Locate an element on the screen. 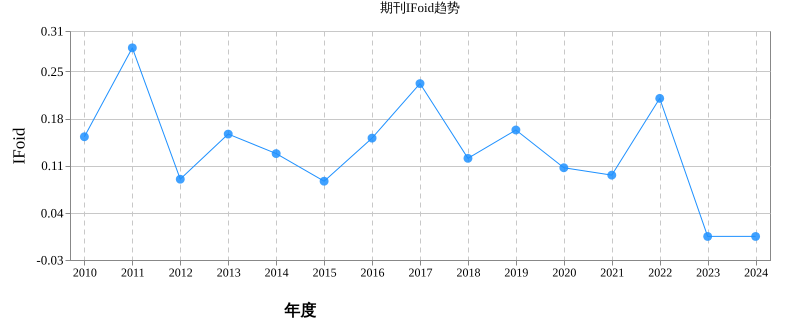 The width and height of the screenshot is (790, 330). x-tick-label: 2017 is located at coordinates (420, 273).